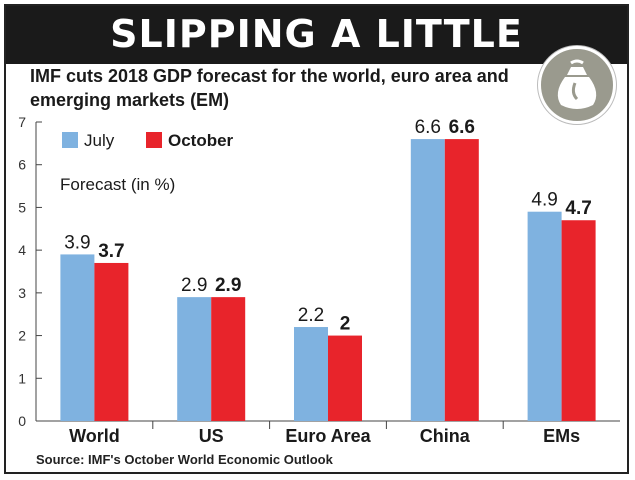 The height and width of the screenshot is (480, 635). Describe the element at coordinates (311, 315) in the screenshot. I see `data-label-july: 2.2` at that location.